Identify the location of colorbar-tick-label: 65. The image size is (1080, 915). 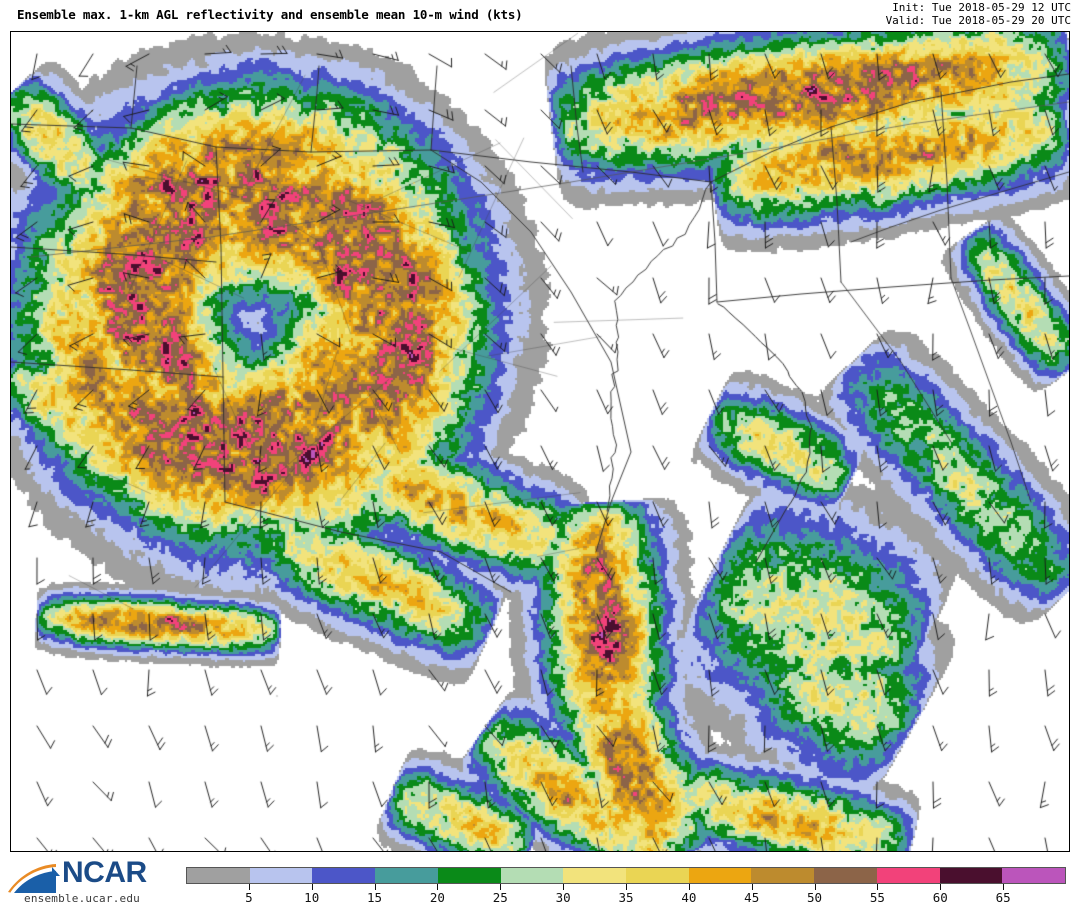
(1003, 897).